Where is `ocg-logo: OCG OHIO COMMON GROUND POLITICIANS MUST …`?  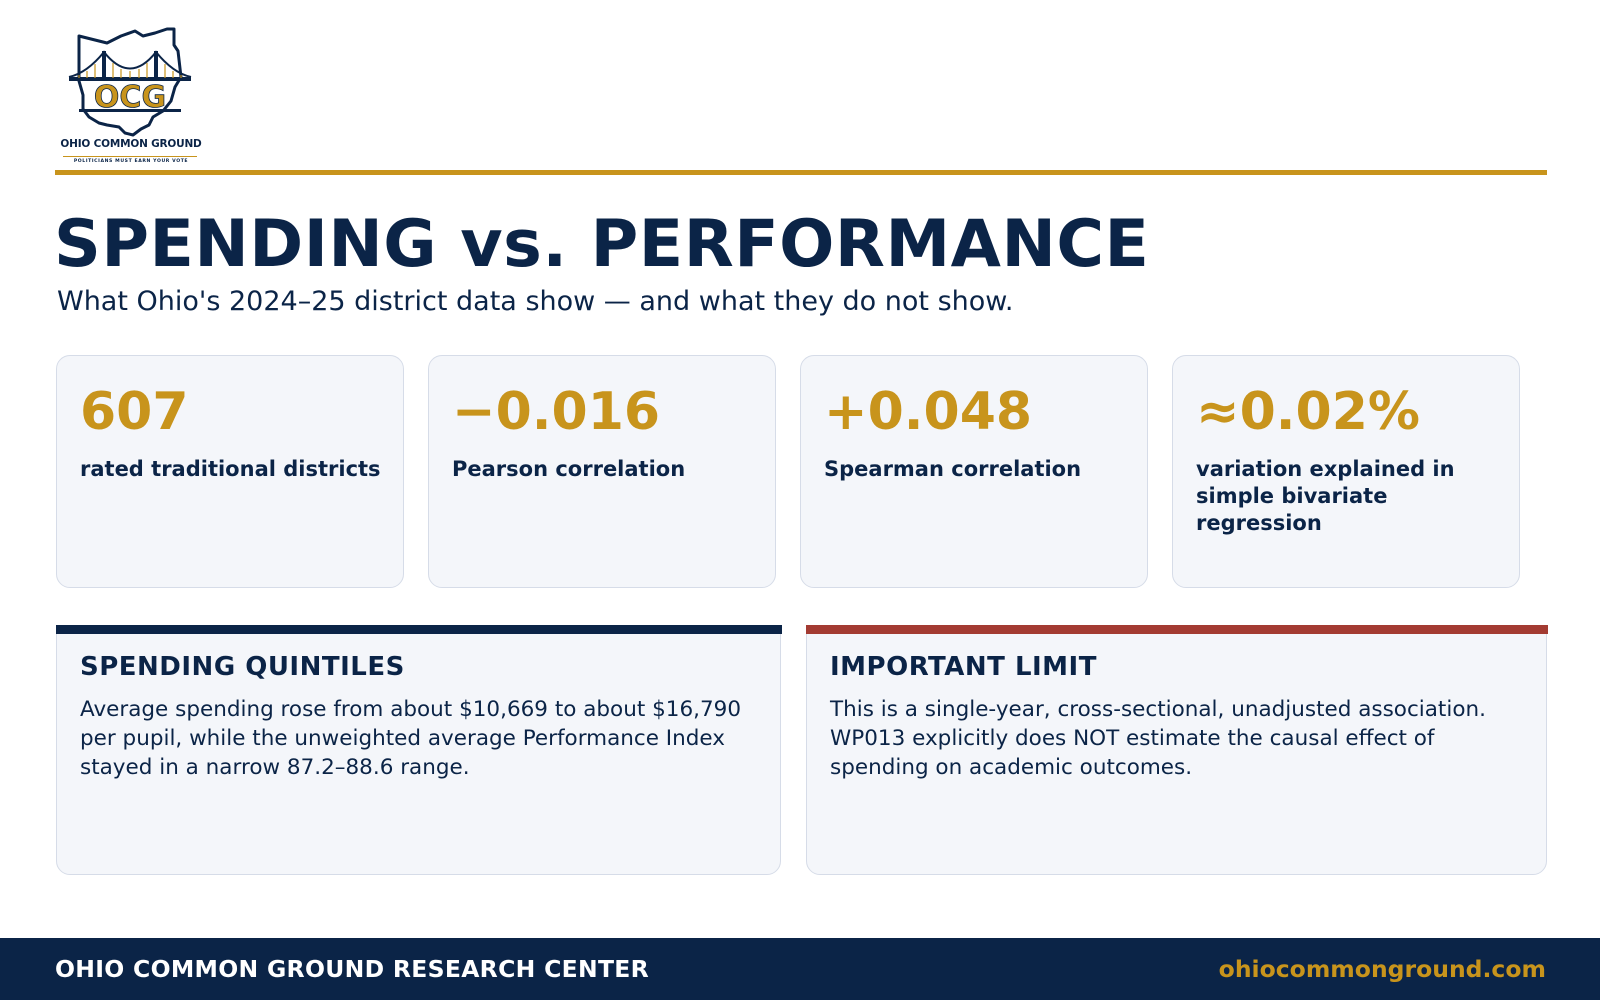
ocg-logo: OCG OHIO COMMON GROUND POLITICIANS MUST … is located at coordinates (131, 98).